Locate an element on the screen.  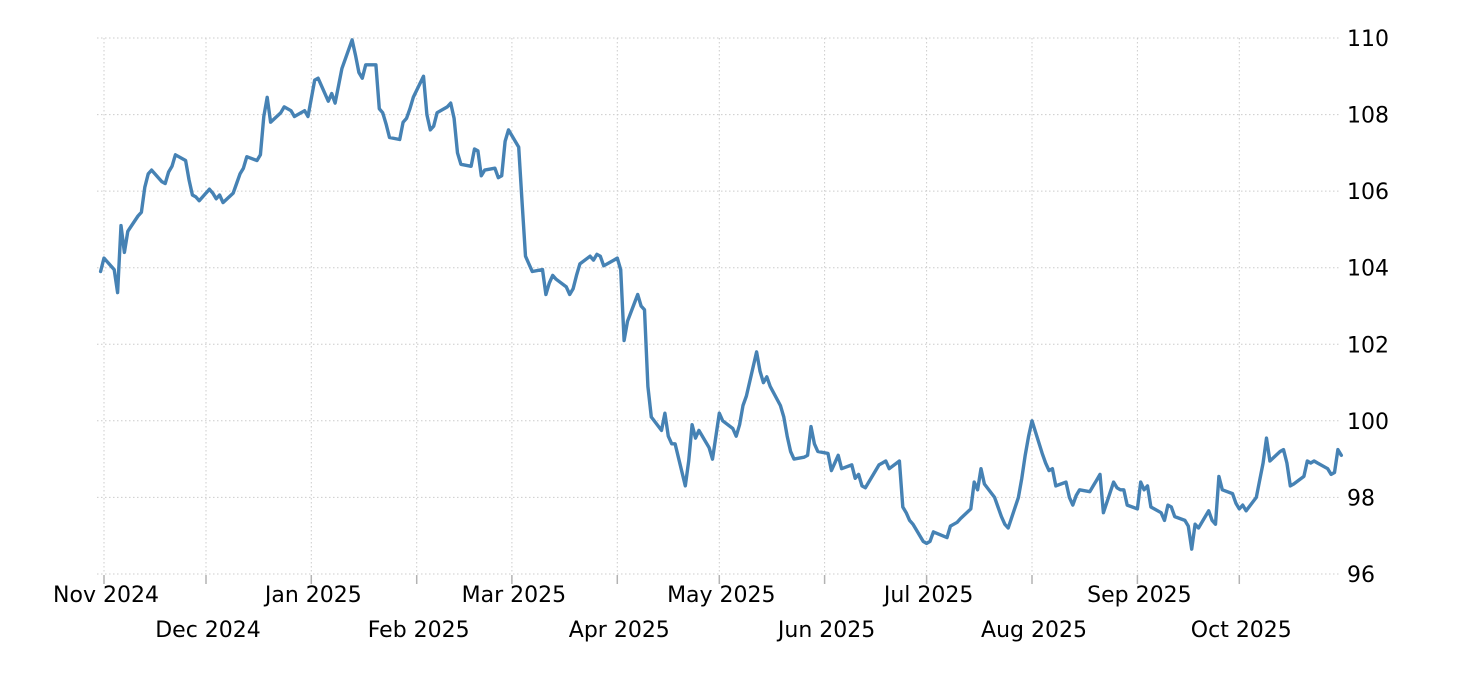
x-axis-label-apr-2025: Apr 2025 is located at coordinates (619, 630).